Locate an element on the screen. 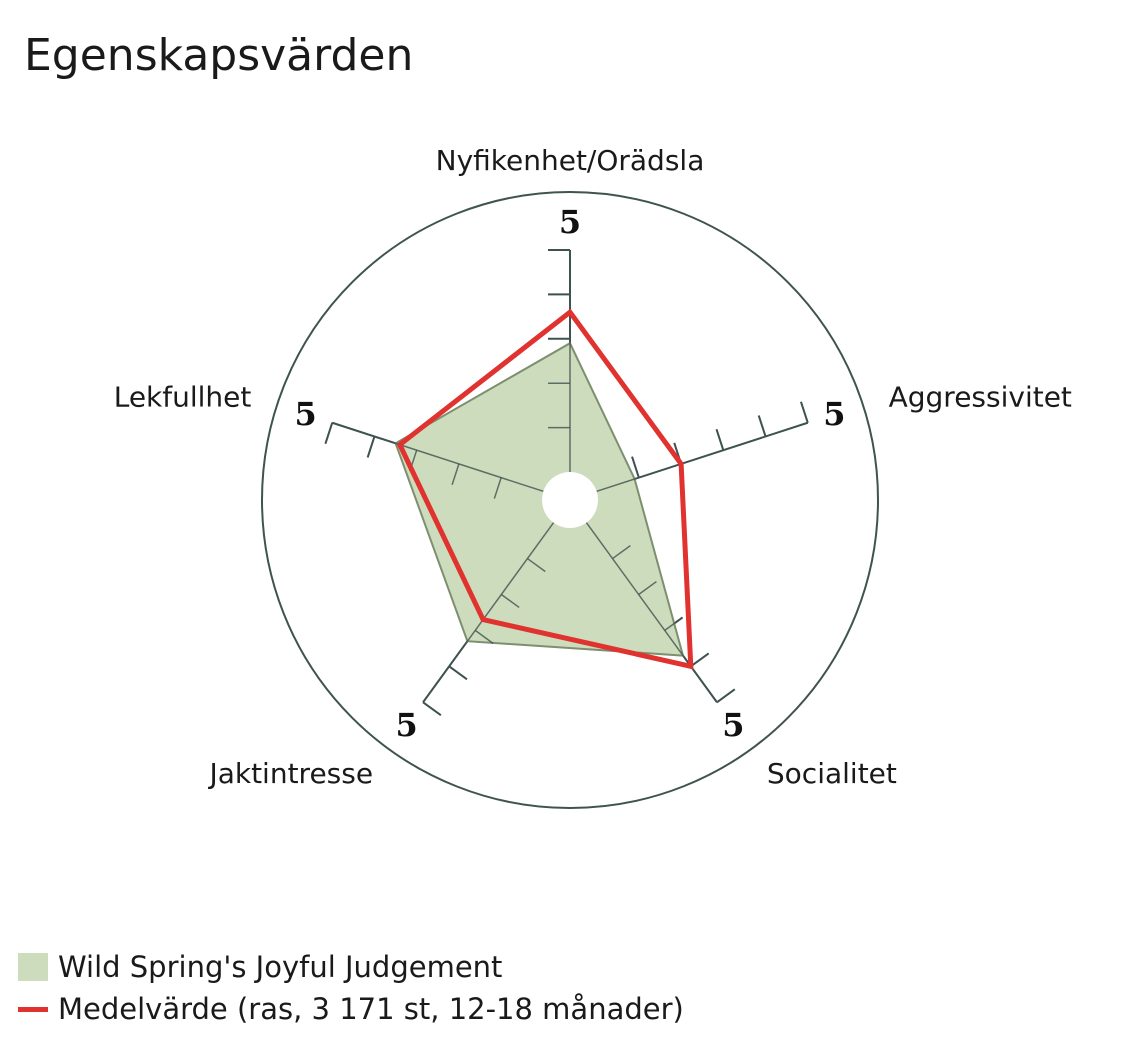 The image size is (1125, 1054). series-line-group is located at coordinates (545, 489).